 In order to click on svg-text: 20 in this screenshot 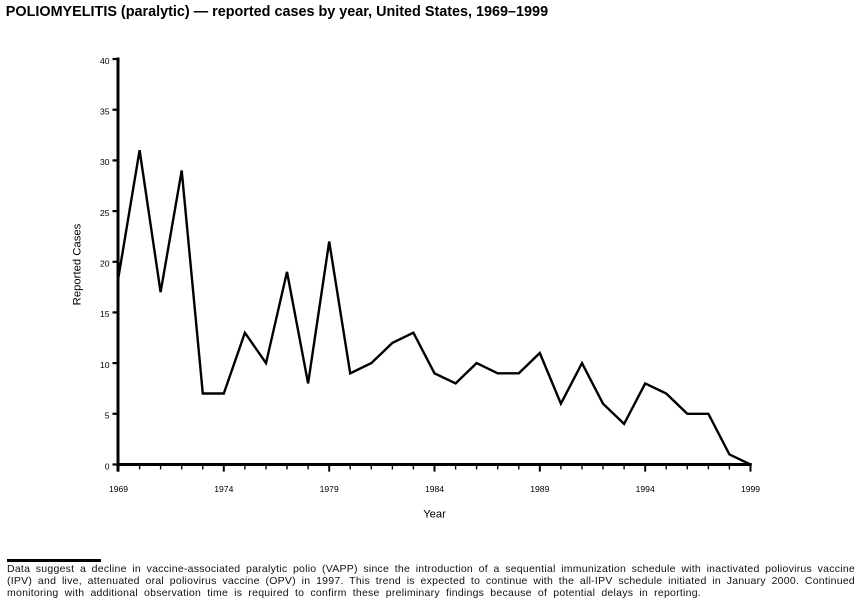, I will do `click(105, 264)`.